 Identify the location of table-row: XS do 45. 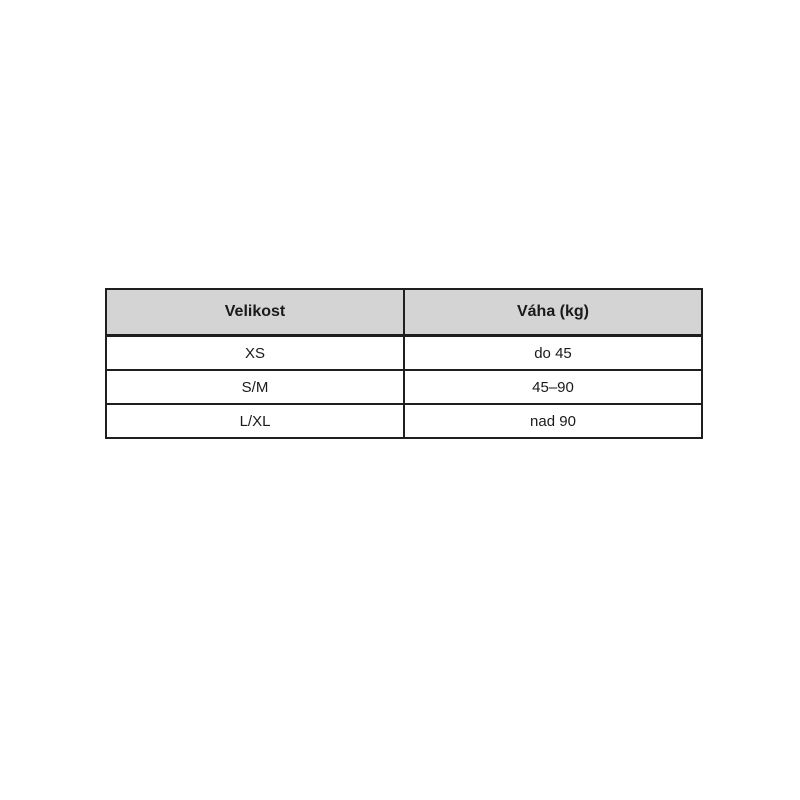
(404, 352).